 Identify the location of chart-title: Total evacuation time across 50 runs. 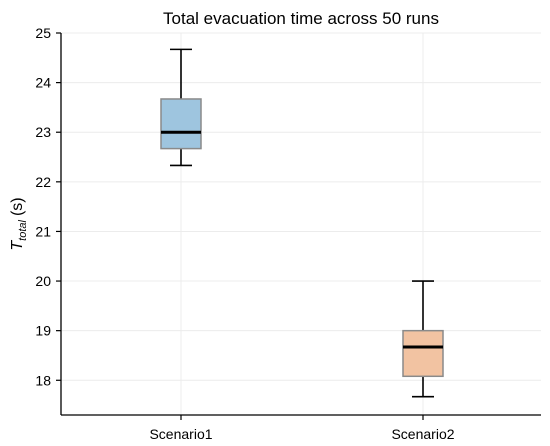
(301, 18).